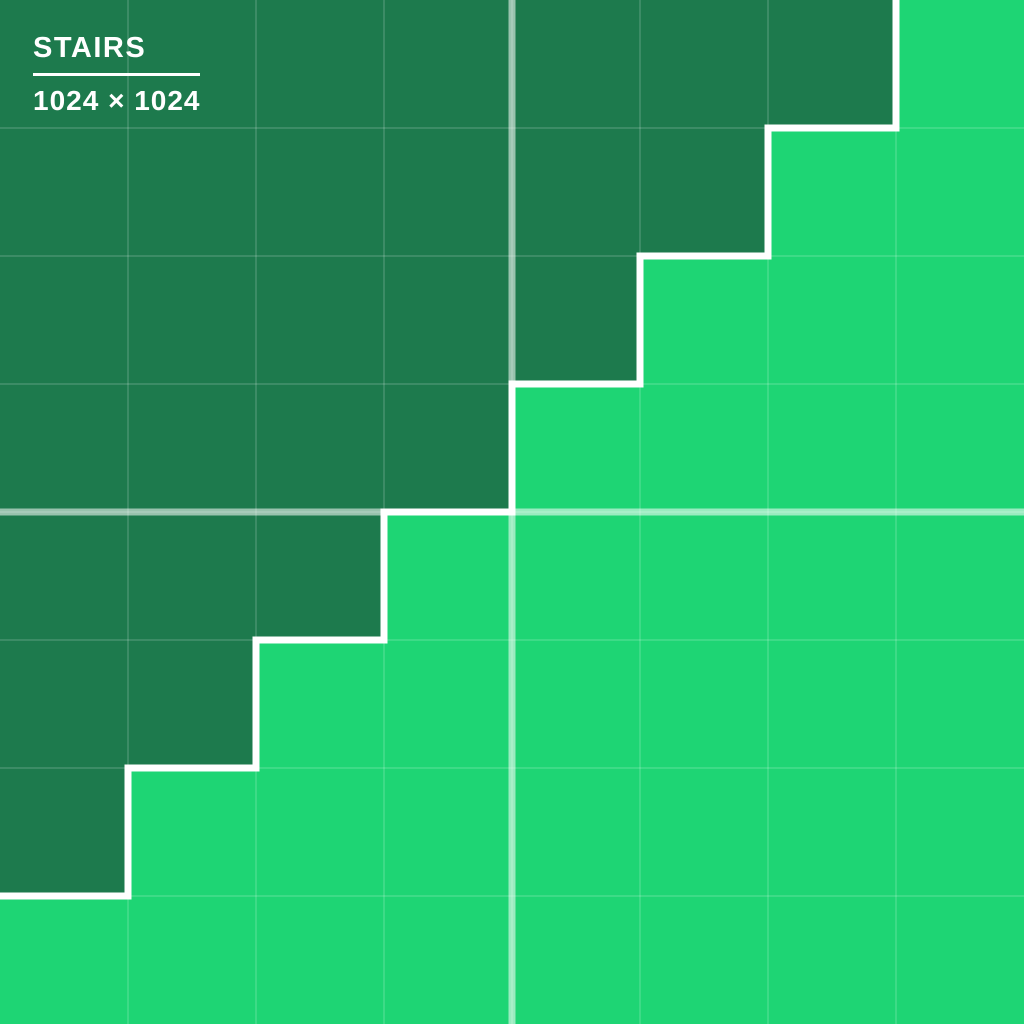  Describe the element at coordinates (117, 100) in the screenshot. I see `image-dimensions: 1024 × 1024` at that location.